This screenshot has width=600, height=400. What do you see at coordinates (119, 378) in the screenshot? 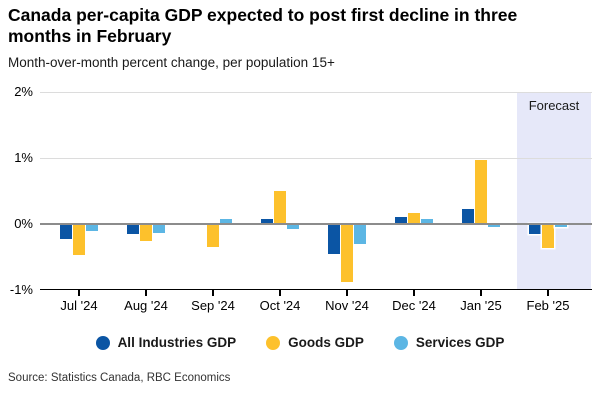
I see `source-note: Source: Statistics Canada, RBC Economics` at bounding box center [119, 378].